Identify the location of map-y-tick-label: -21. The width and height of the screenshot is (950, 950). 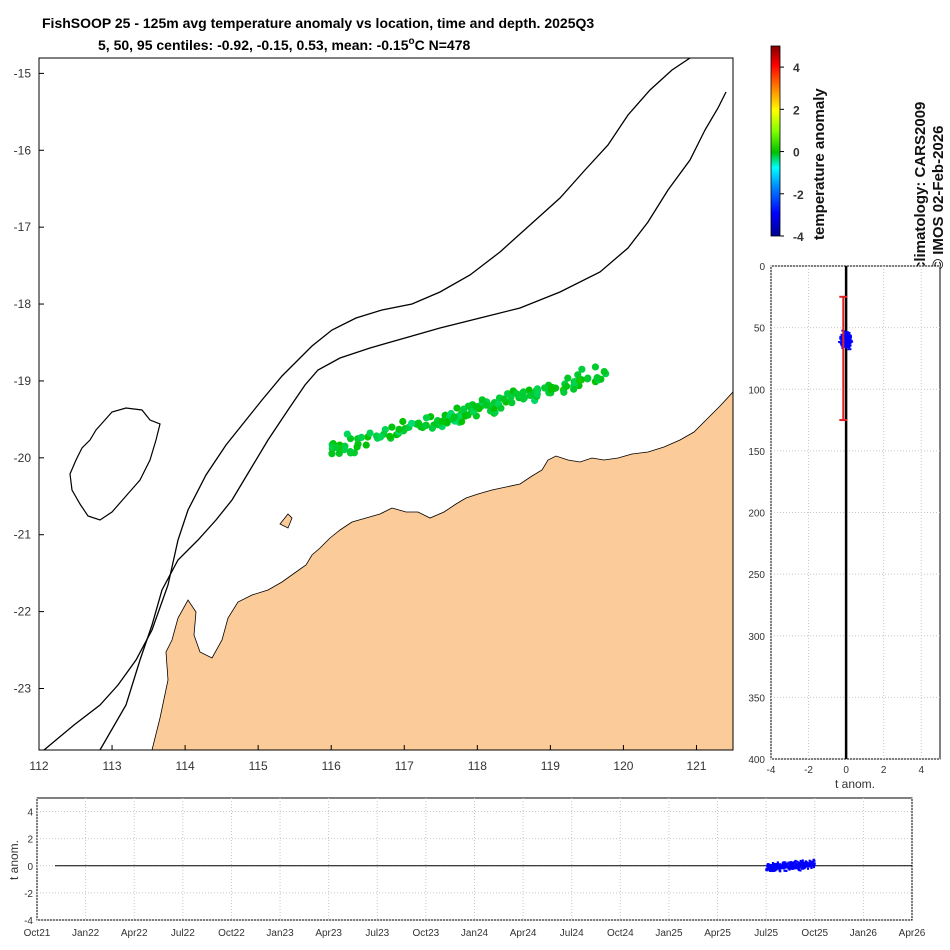
(23, 535).